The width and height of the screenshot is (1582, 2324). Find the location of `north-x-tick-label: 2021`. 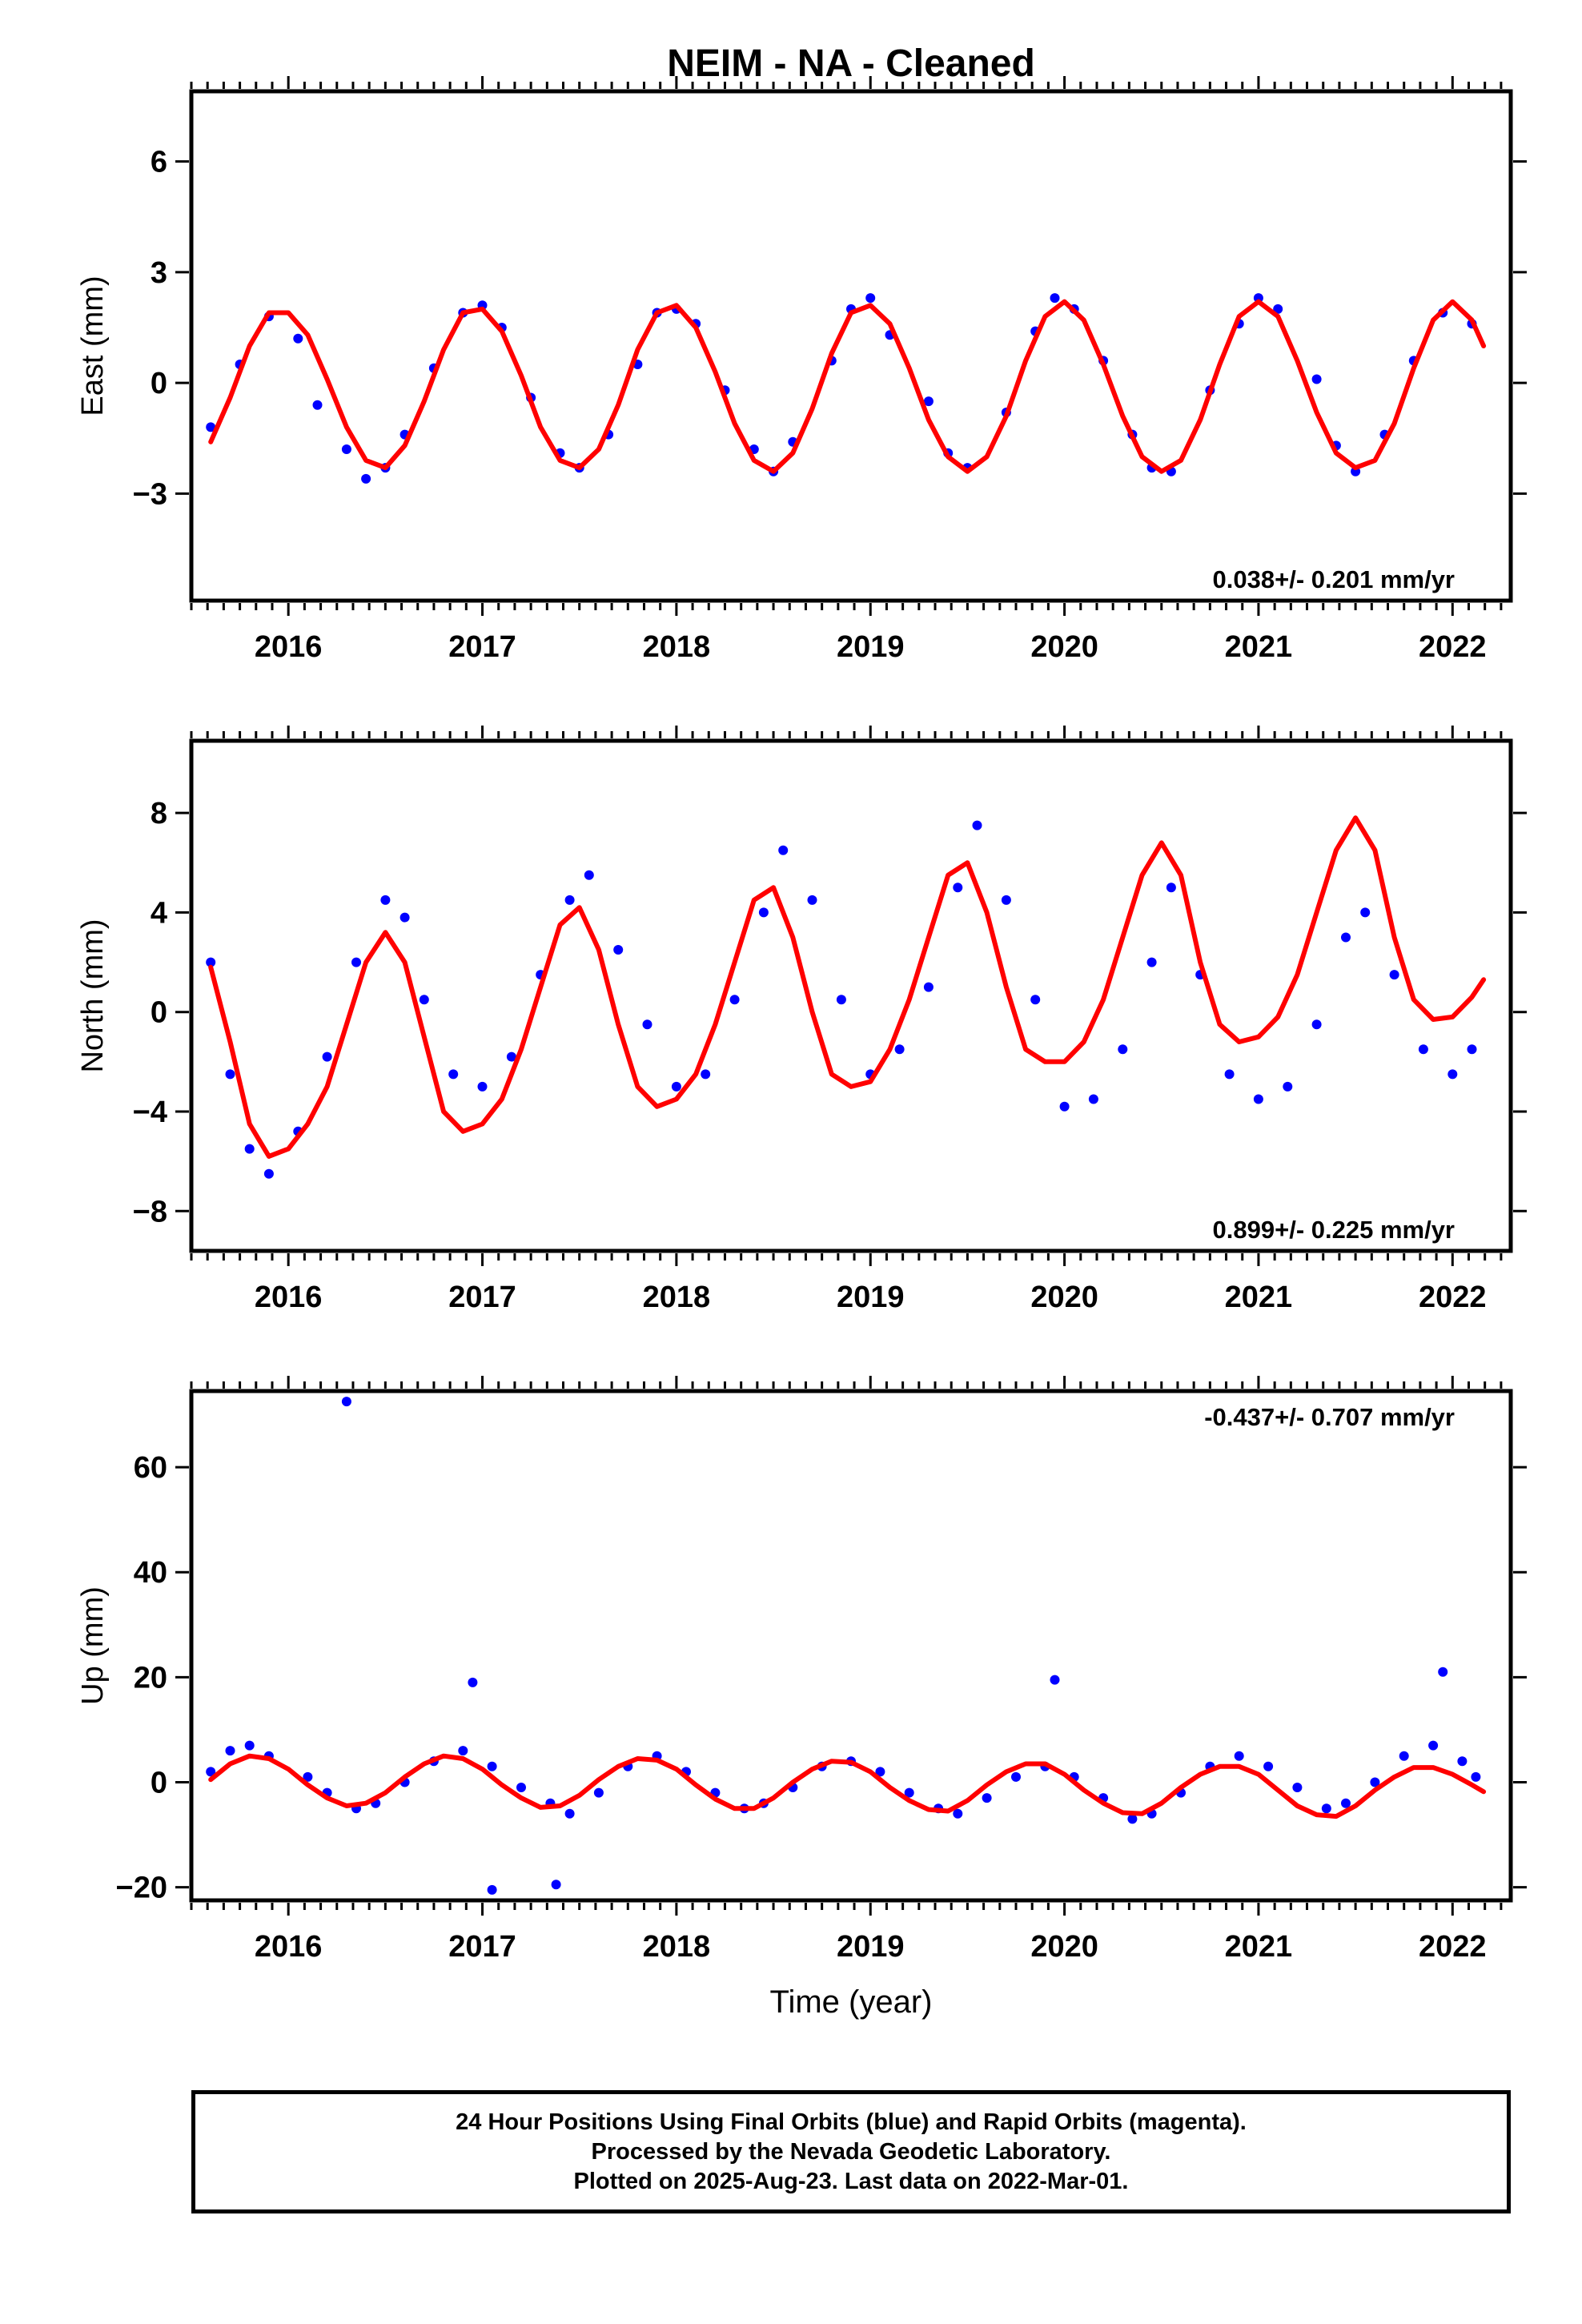

north-x-tick-label: 2021 is located at coordinates (1259, 1297).